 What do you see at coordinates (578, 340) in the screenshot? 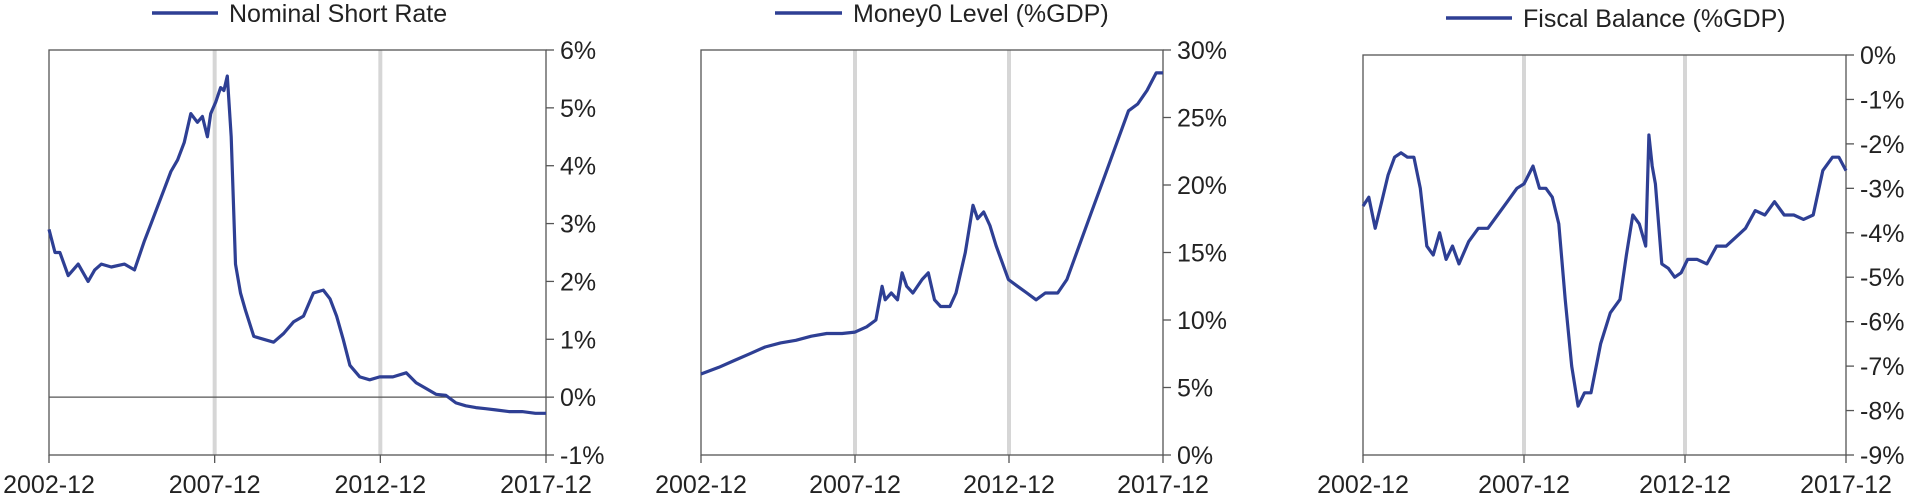
I see `y-tick-label: 1%` at bounding box center [578, 340].